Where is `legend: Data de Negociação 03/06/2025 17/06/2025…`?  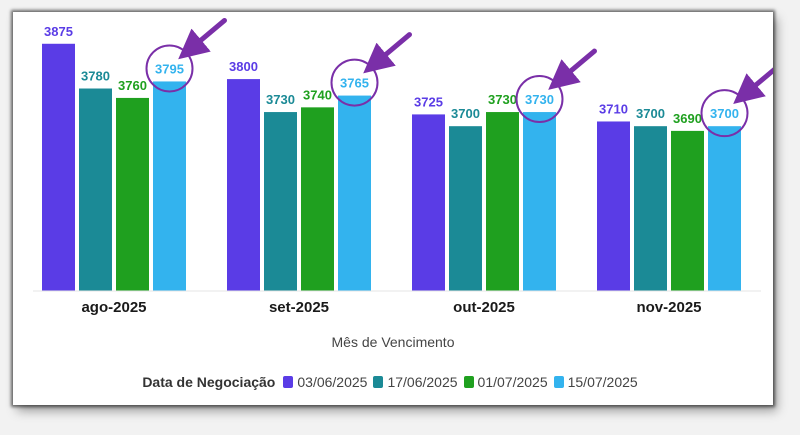
legend: Data de Negociação 03/06/2025 17/06/2025… is located at coordinates (393, 382).